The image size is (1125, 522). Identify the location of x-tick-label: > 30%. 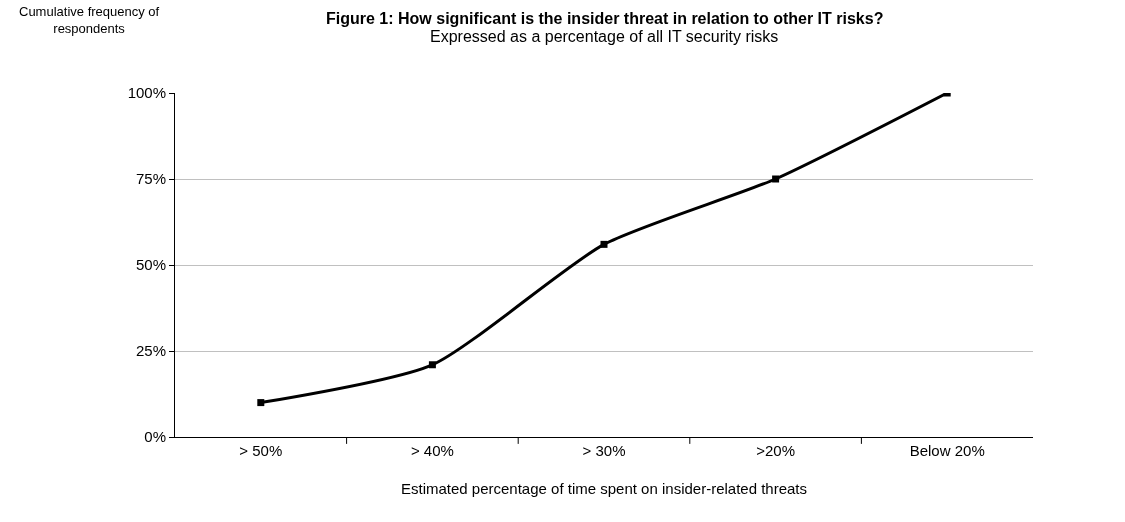
(604, 450).